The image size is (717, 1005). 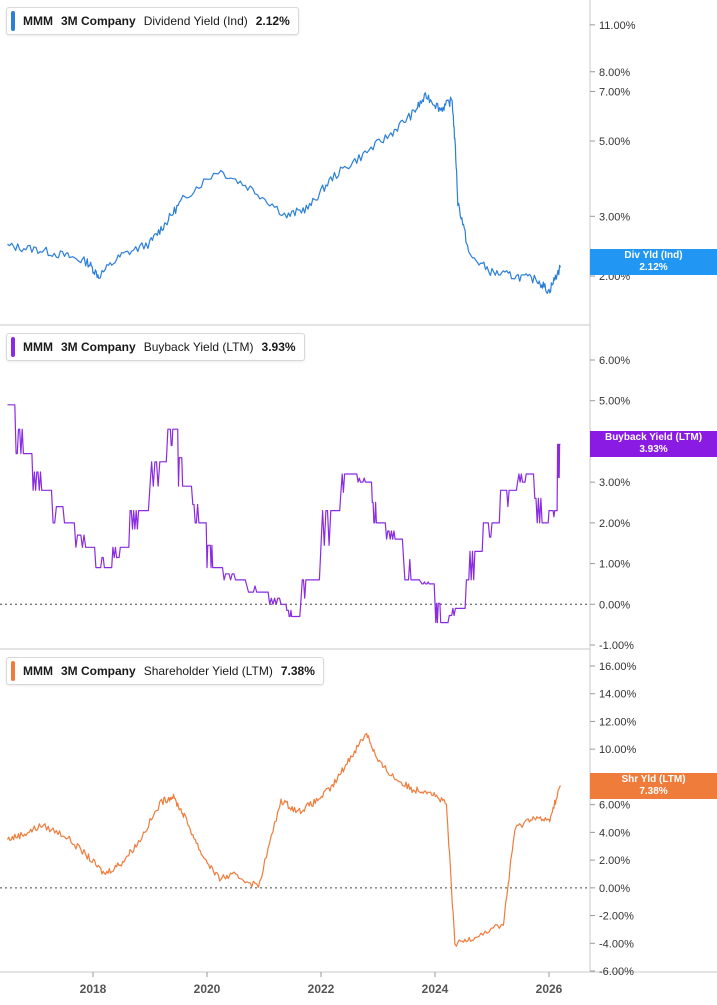 I want to click on y-tick-label: 4.00%, so click(x=614, y=833).